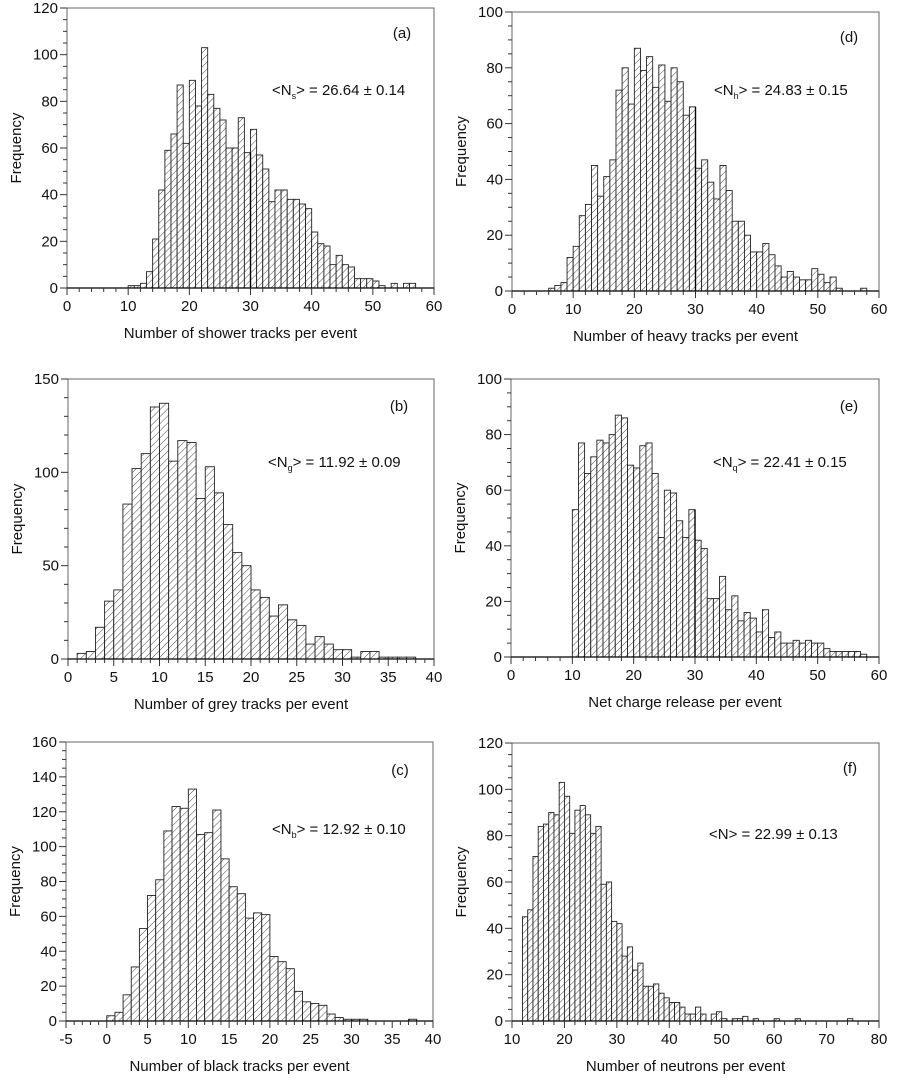 This screenshot has height=1082, width=903. What do you see at coordinates (239, 1066) in the screenshot?
I see `x-axis-label: Number of black tracks per event` at bounding box center [239, 1066].